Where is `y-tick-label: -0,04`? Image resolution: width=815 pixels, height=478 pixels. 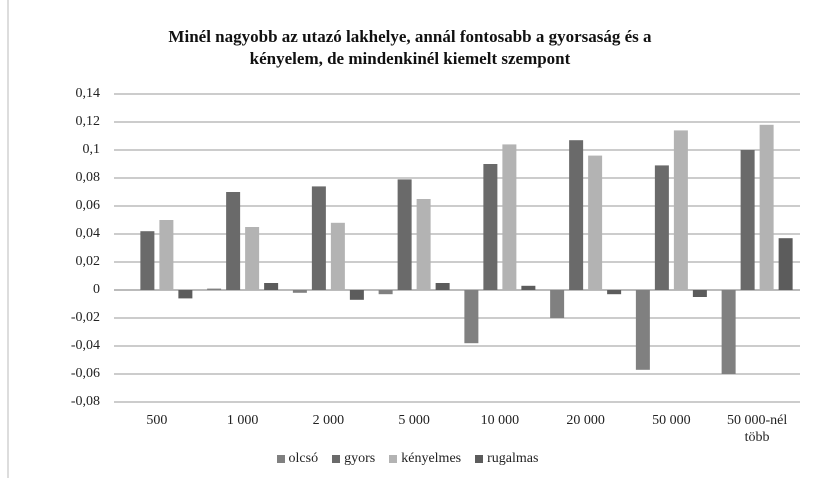
y-tick-label: -0,04 is located at coordinates (85, 345).